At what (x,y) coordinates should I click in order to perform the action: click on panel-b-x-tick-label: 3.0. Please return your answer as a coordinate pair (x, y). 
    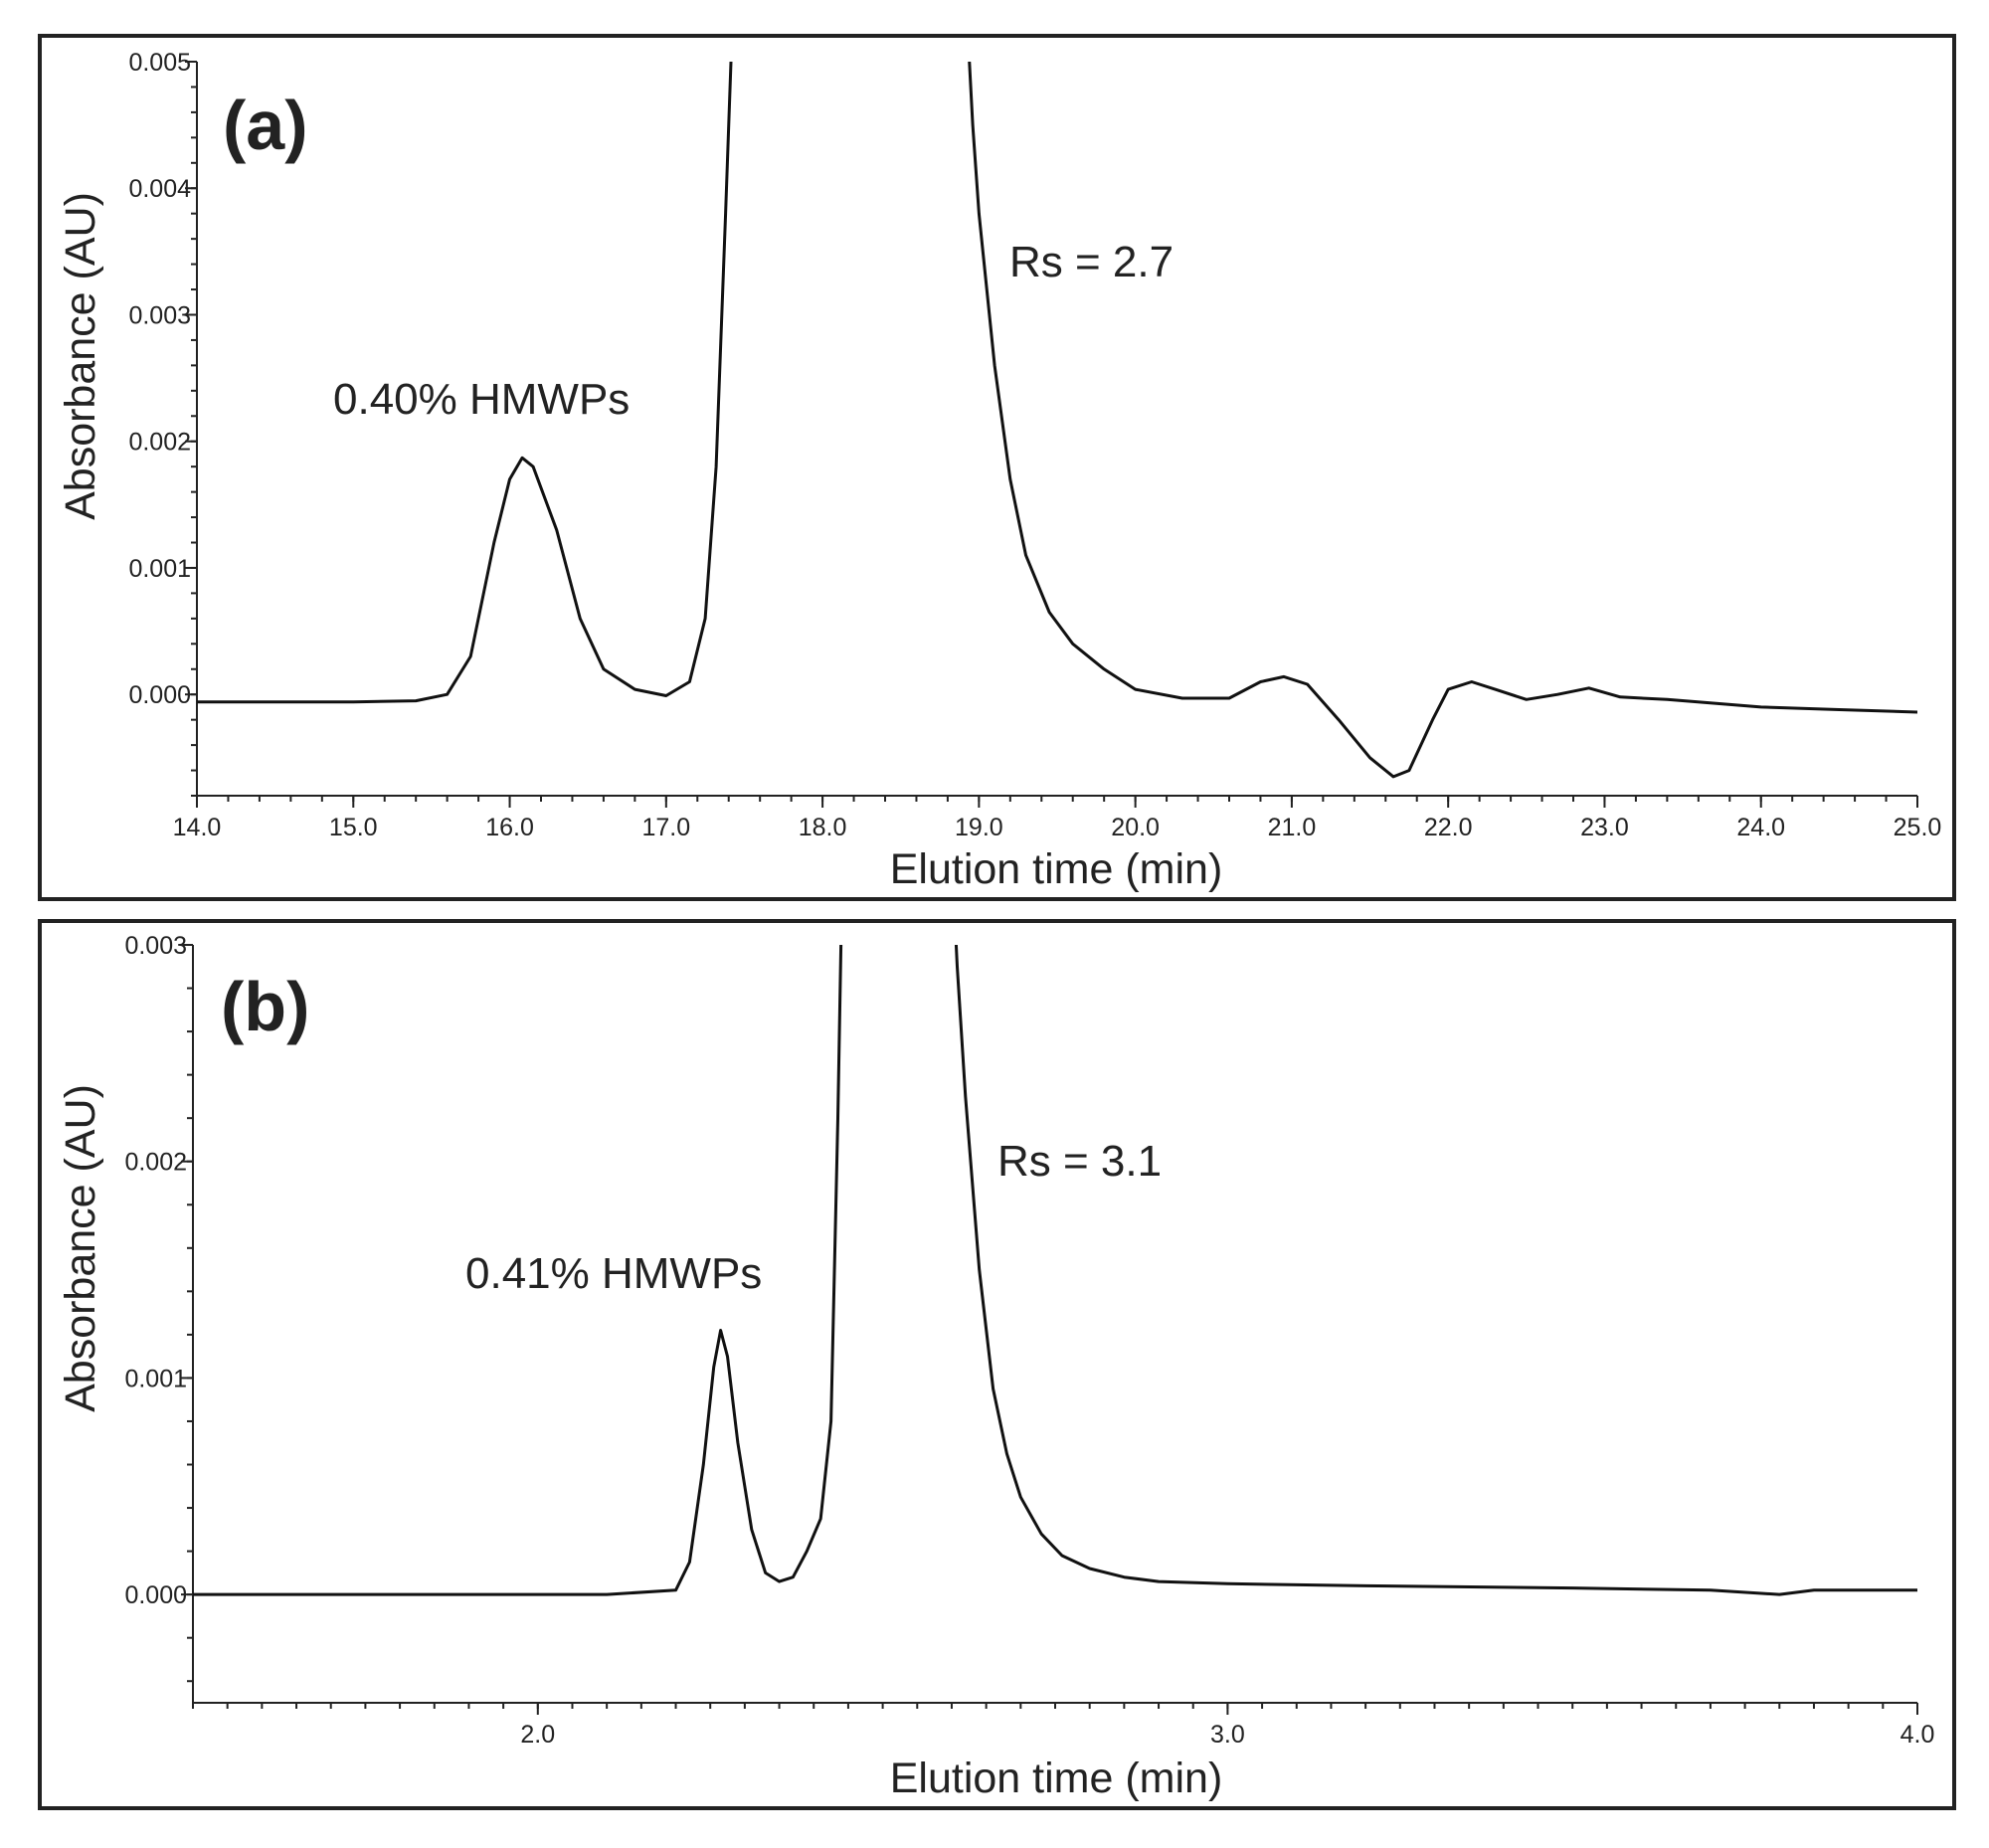
    Looking at the image, I should click on (1227, 1735).